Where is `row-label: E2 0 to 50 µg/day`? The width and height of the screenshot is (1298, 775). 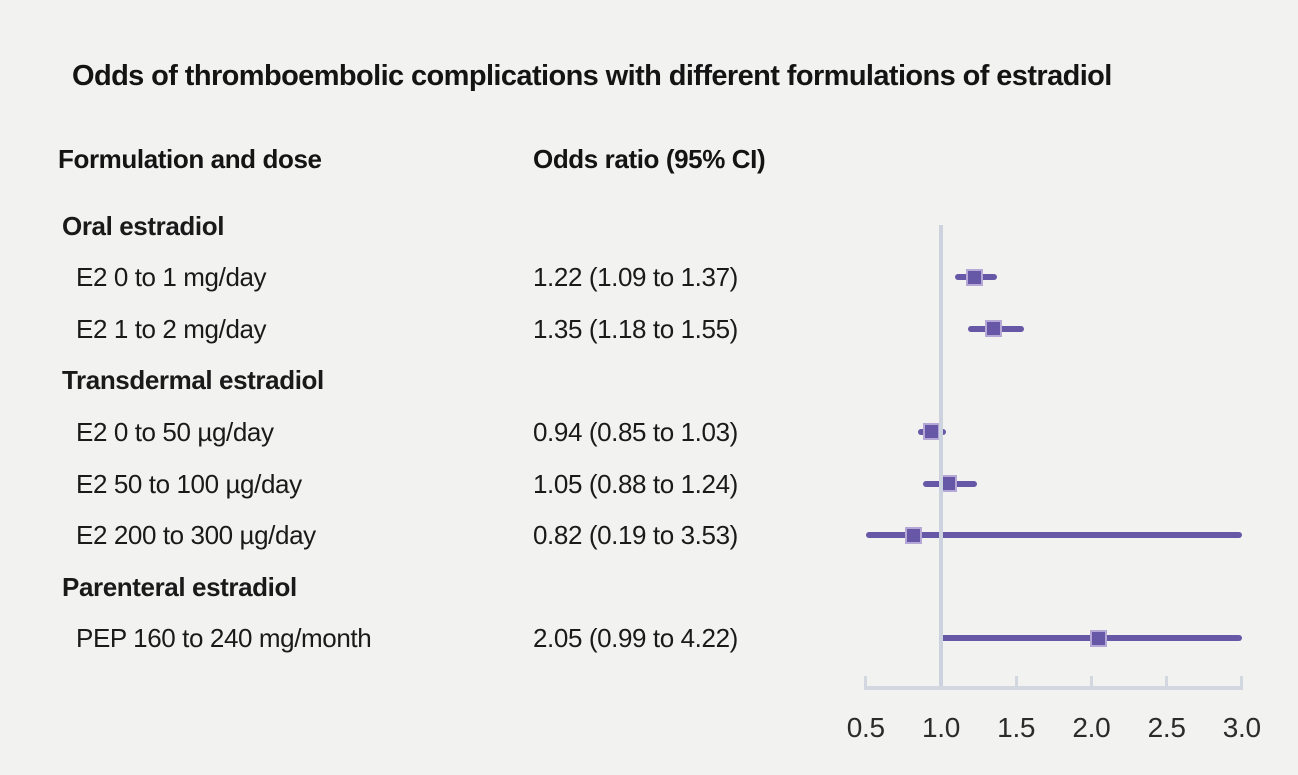
row-label: E2 0 to 50 µg/day is located at coordinates (175, 431).